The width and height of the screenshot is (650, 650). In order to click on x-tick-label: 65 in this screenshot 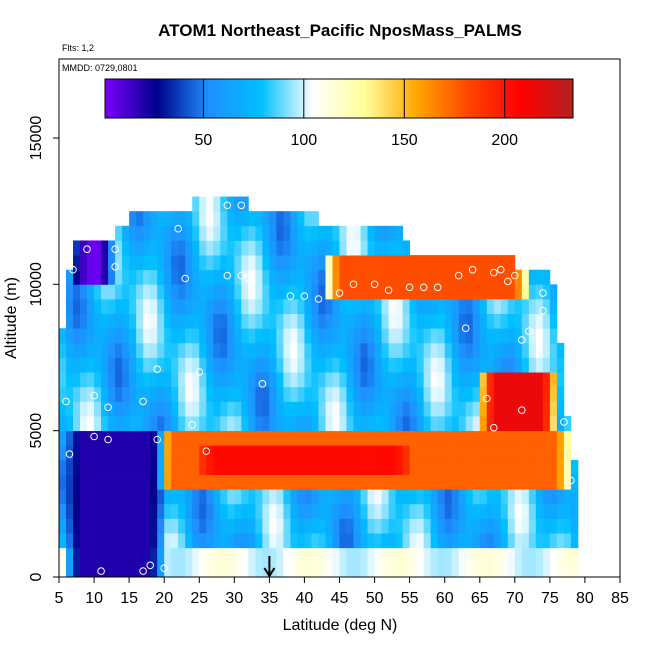, I will do `click(480, 598)`.